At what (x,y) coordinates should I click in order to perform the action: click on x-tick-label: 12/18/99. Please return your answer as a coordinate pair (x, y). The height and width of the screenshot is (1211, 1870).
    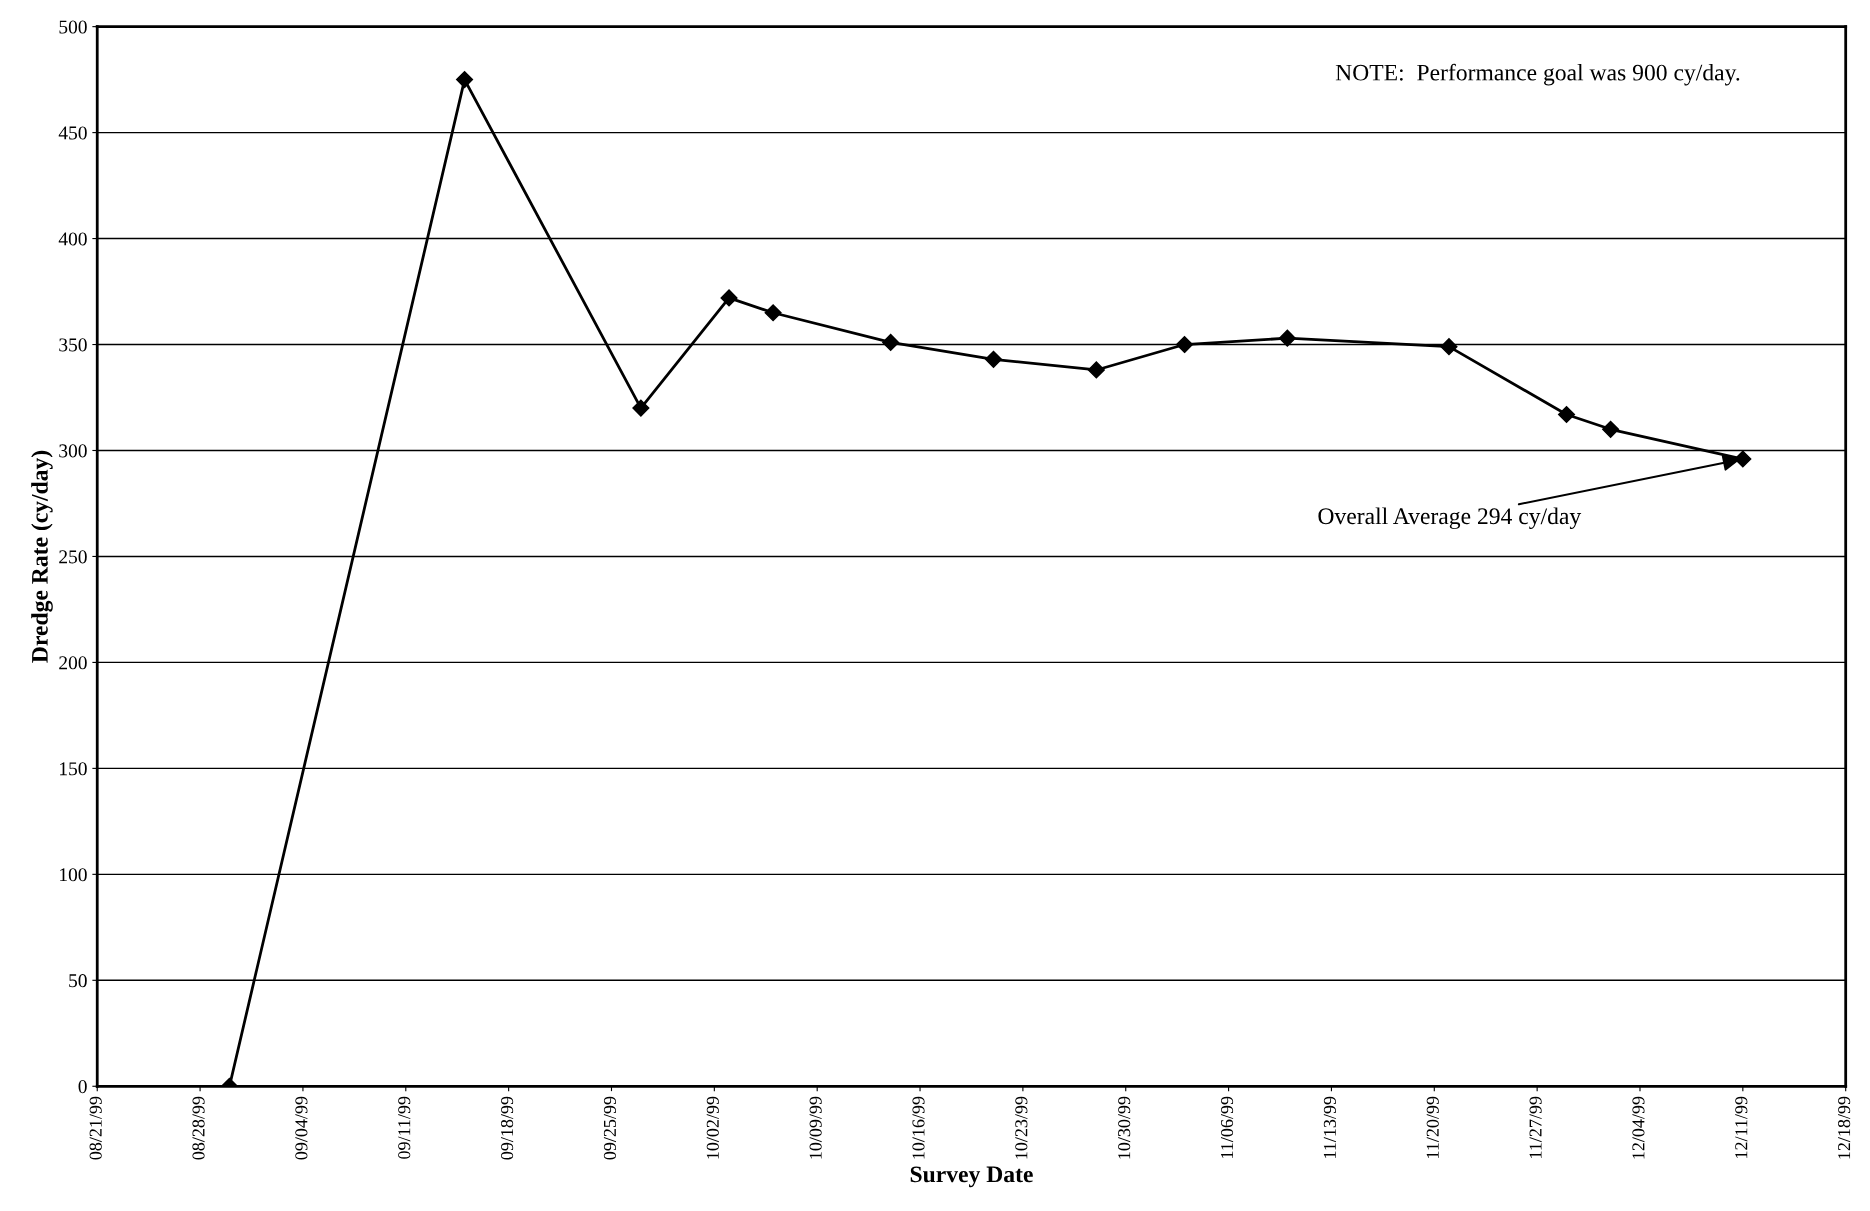
    Looking at the image, I should click on (1844, 1127).